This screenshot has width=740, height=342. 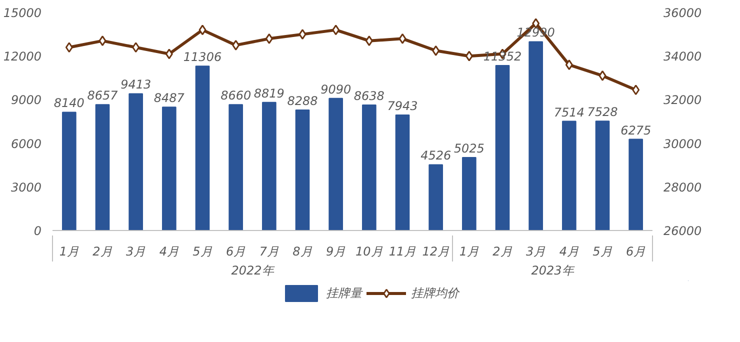 I want to click on x-tick-label: 9月, so click(x=336, y=251).